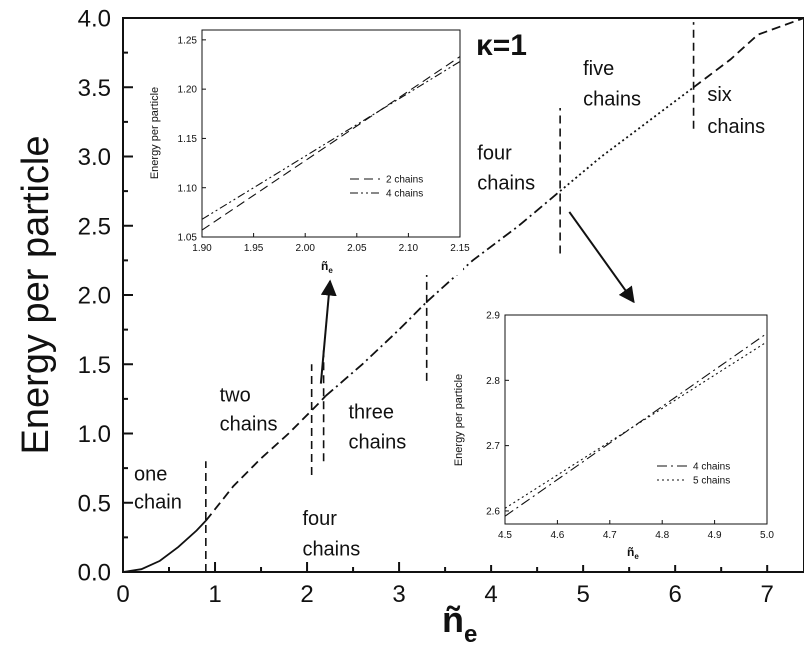 This screenshot has height=656, width=804. I want to click on inset1-plot-frame, so click(331, 133).